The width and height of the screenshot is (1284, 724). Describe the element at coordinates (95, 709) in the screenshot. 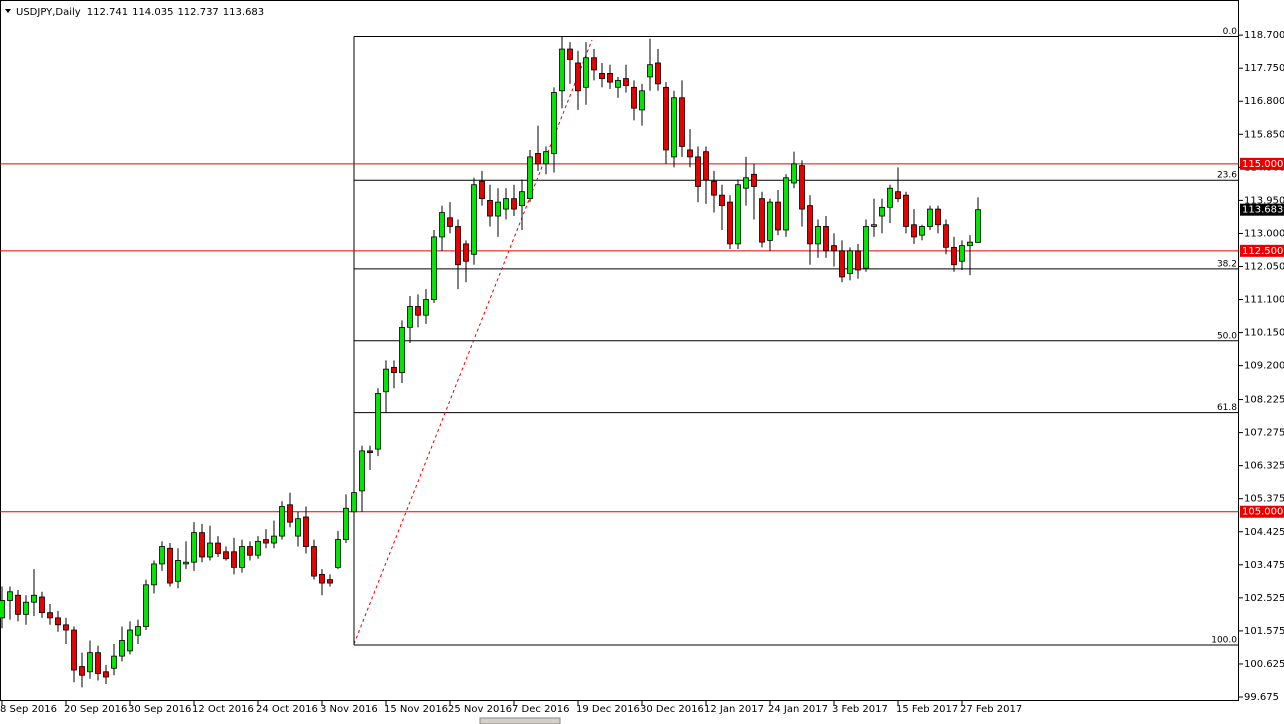

I see `x-tick-label: 20 Sep 2016` at that location.